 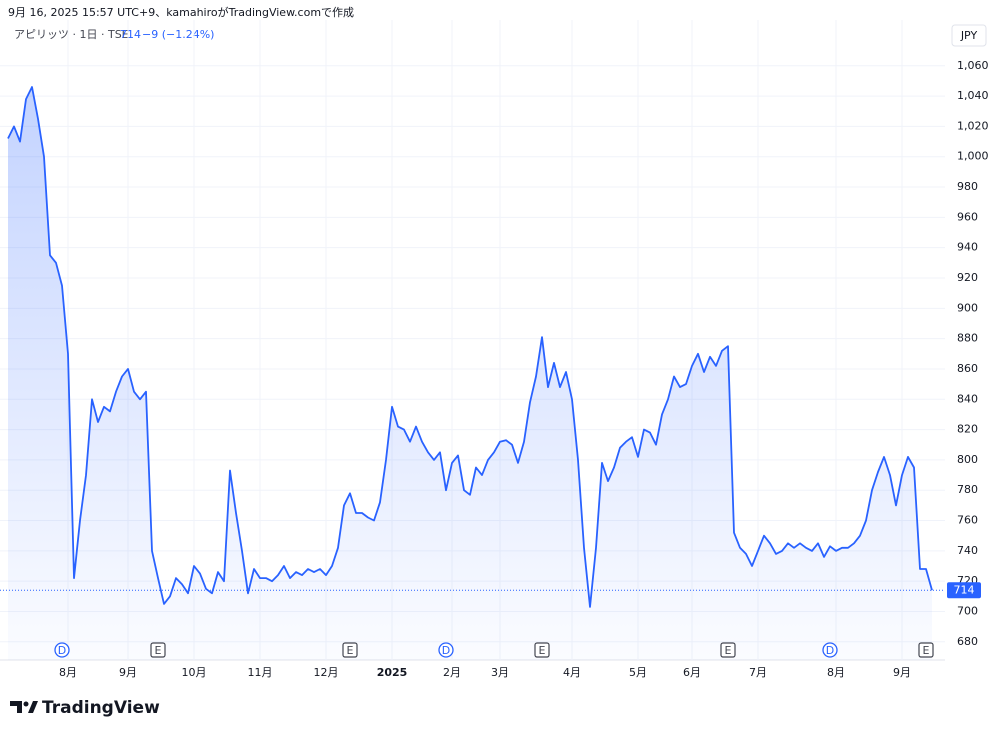 I want to click on y-tick-label: 800, so click(x=967, y=459).